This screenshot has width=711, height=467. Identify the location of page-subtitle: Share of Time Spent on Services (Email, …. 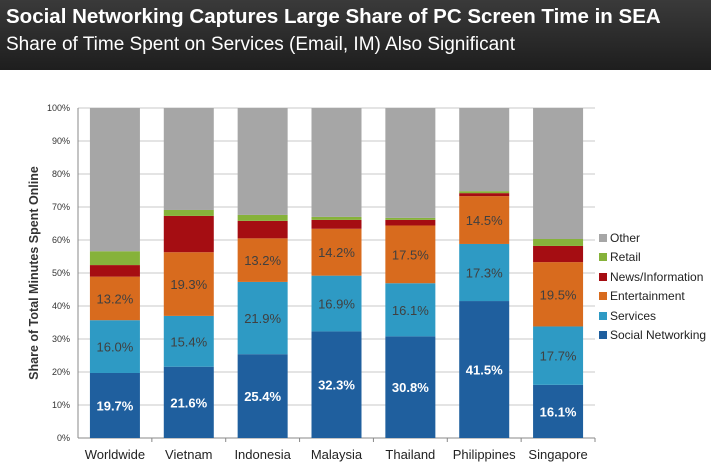
(260, 44).